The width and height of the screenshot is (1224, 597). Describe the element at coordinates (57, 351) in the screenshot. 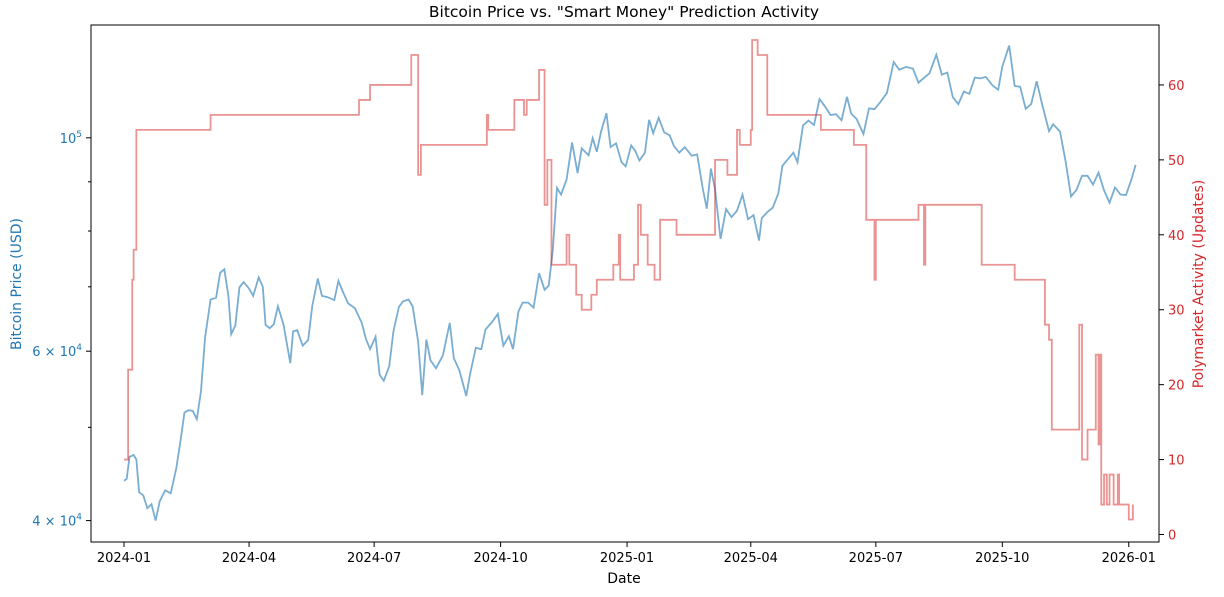

I see `left-tick-label: 6 × 10⁴` at that location.